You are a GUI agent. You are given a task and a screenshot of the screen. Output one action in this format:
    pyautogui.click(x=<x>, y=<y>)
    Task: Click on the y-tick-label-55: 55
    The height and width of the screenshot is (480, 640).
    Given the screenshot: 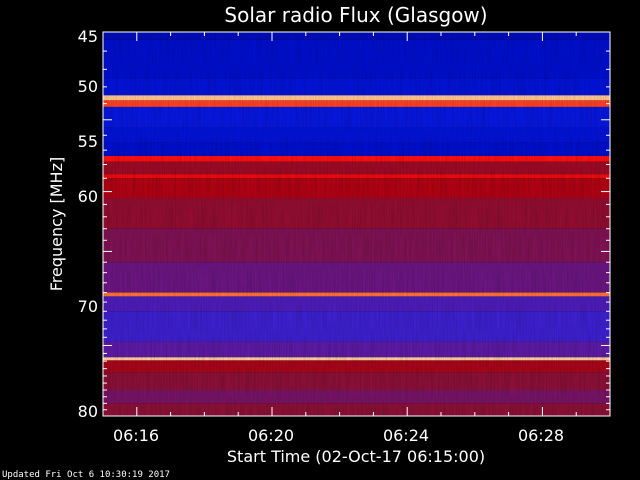 What is the action you would take?
    pyautogui.click(x=88, y=141)
    